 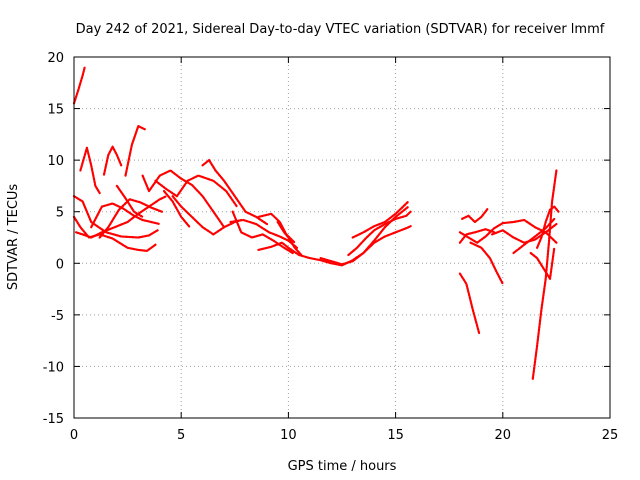 I want to click on series-s26, so click(x=508, y=231).